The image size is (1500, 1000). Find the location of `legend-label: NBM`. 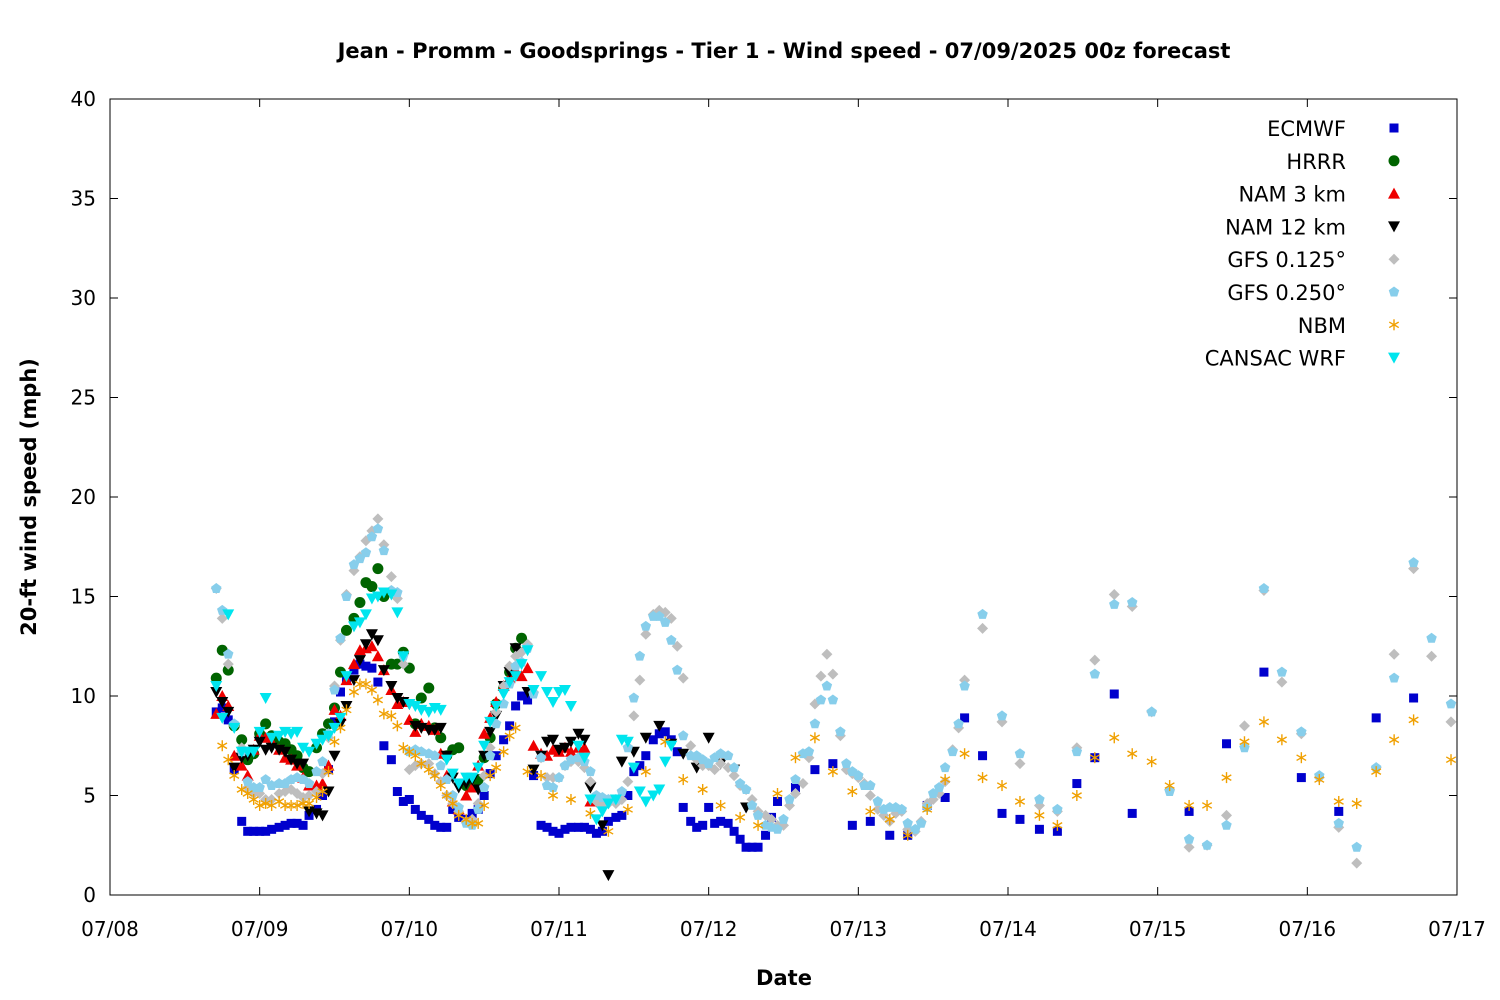

legend-label: NBM is located at coordinates (1322, 326).